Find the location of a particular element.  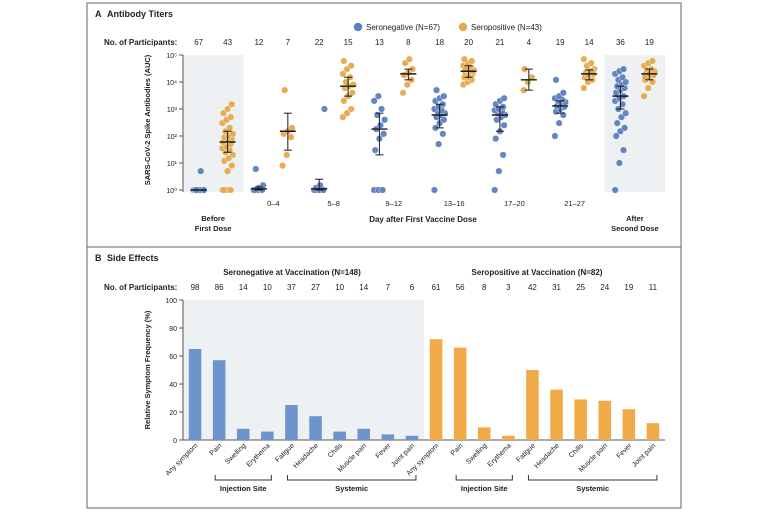

panel-a-y-axis: 10⁰ 10¹ 10² 10³ 10⁴ 10⁵ is located at coordinates (175, 124).